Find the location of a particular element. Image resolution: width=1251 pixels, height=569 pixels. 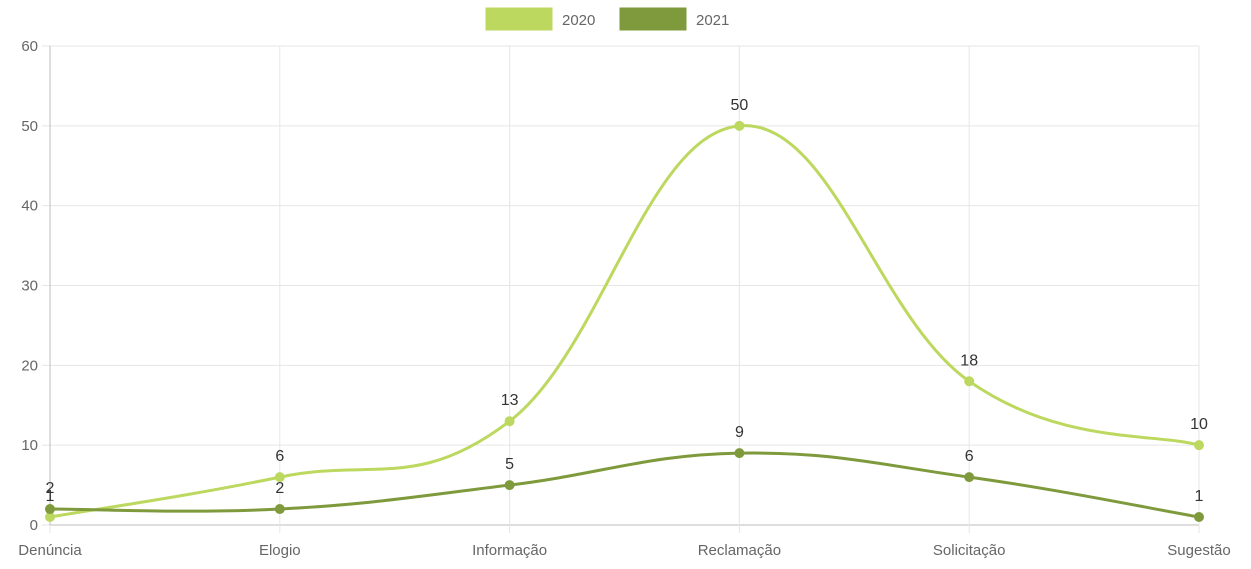

series-line-2021 is located at coordinates (624, 485).